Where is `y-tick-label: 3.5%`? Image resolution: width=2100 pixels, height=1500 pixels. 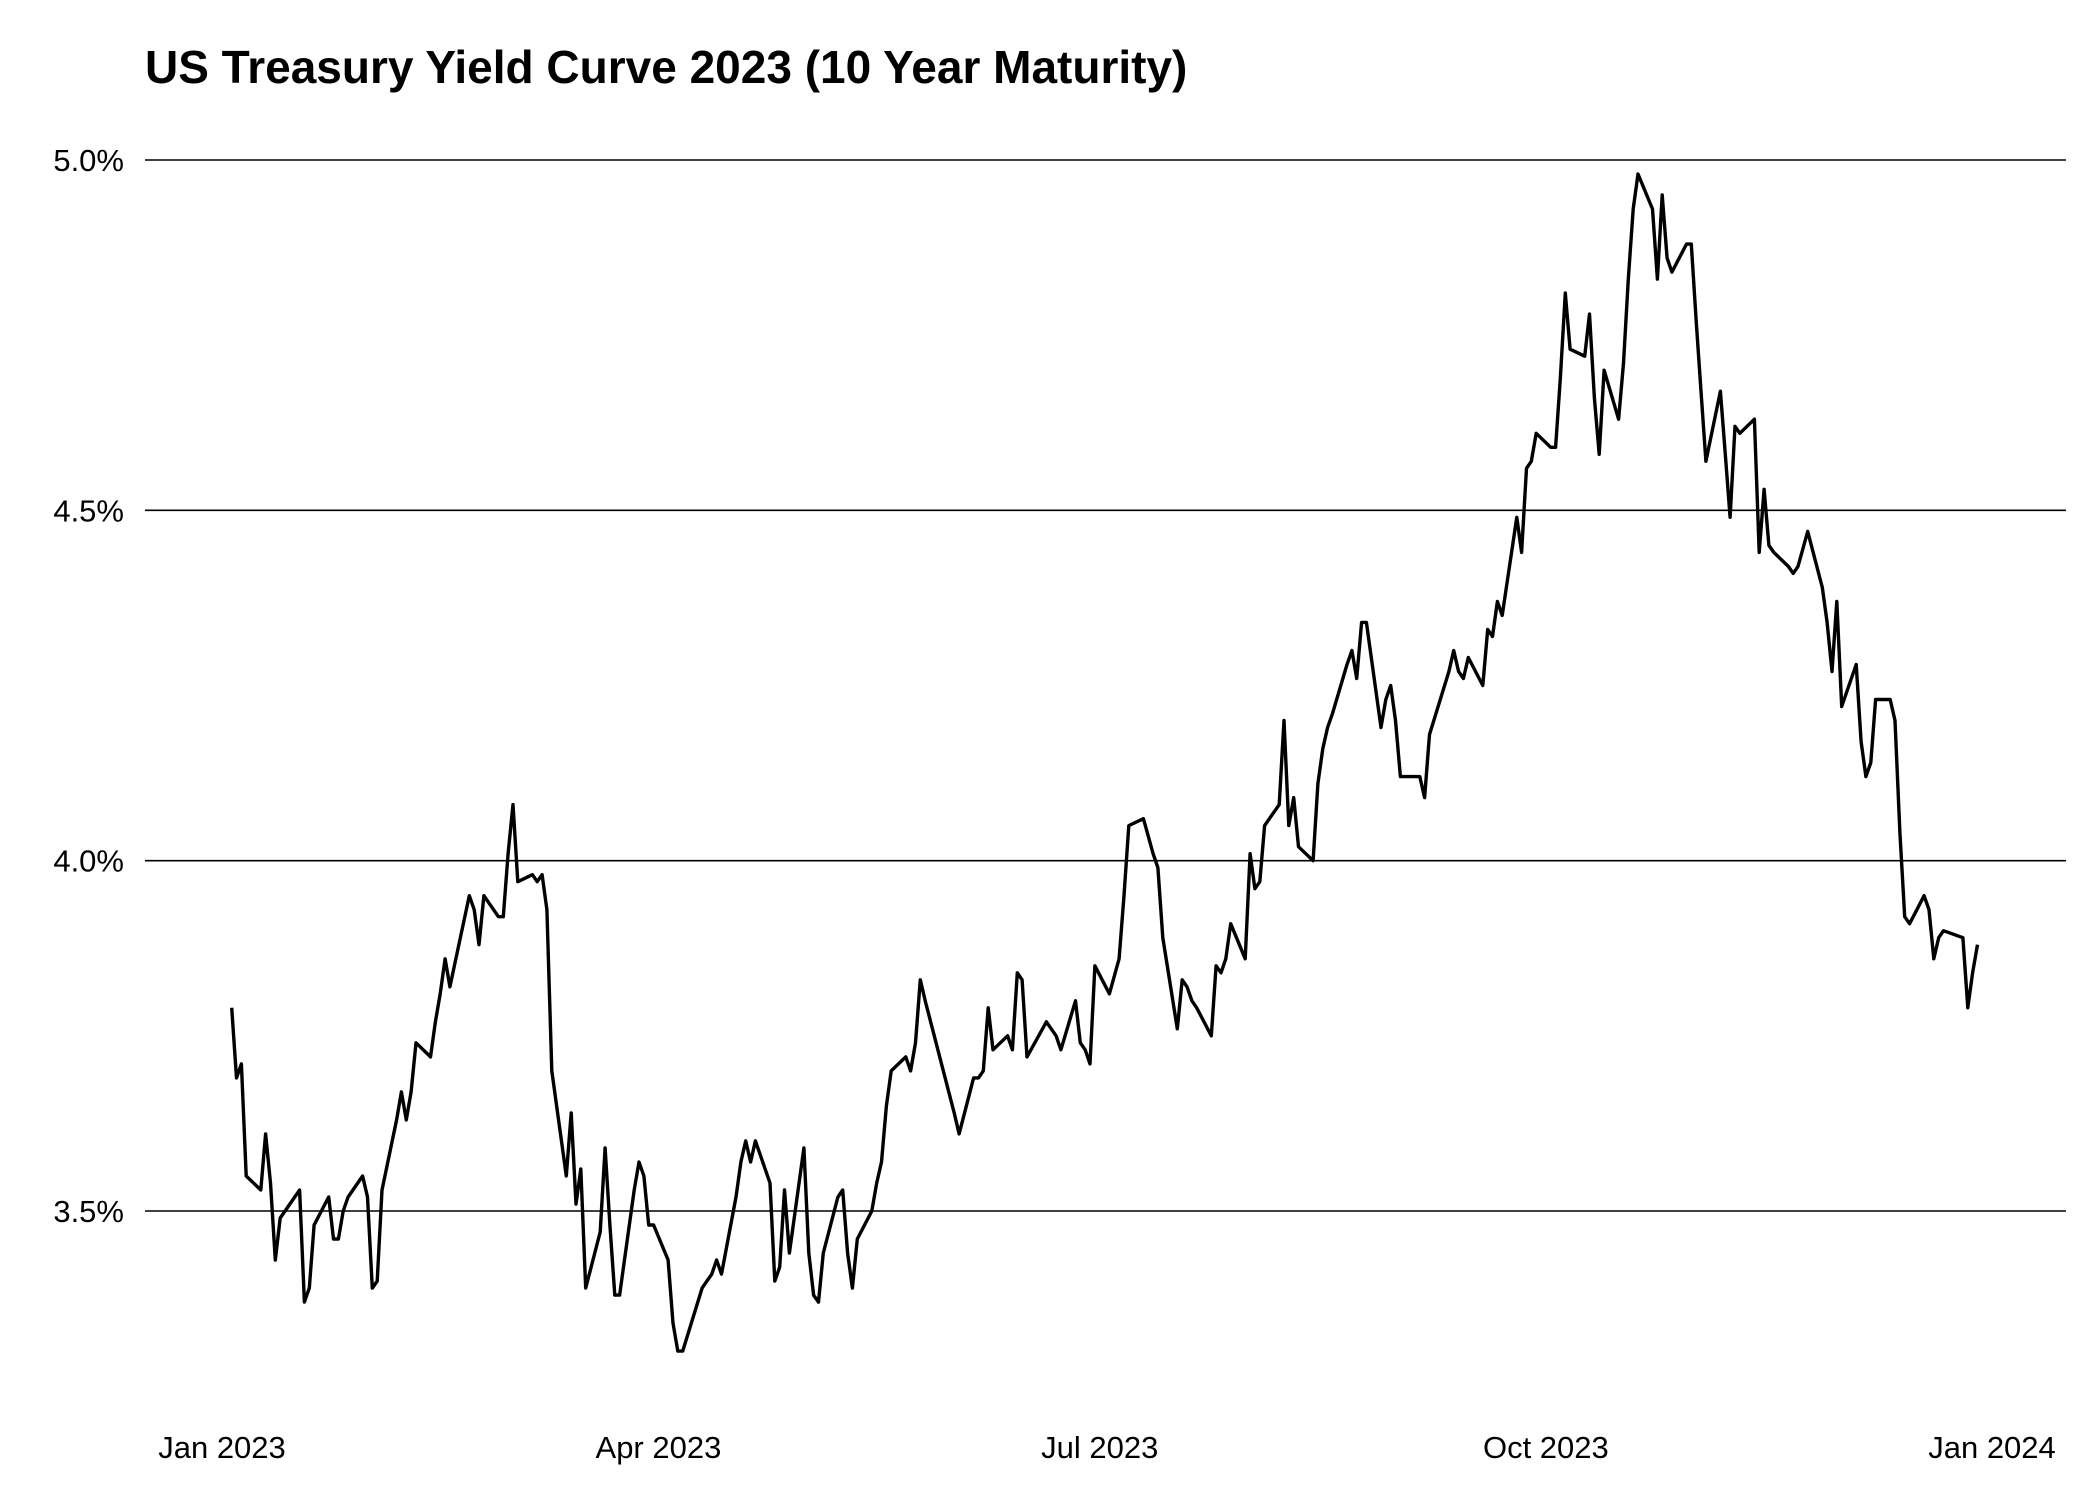 y-tick-label: 3.5% is located at coordinates (88, 1211).